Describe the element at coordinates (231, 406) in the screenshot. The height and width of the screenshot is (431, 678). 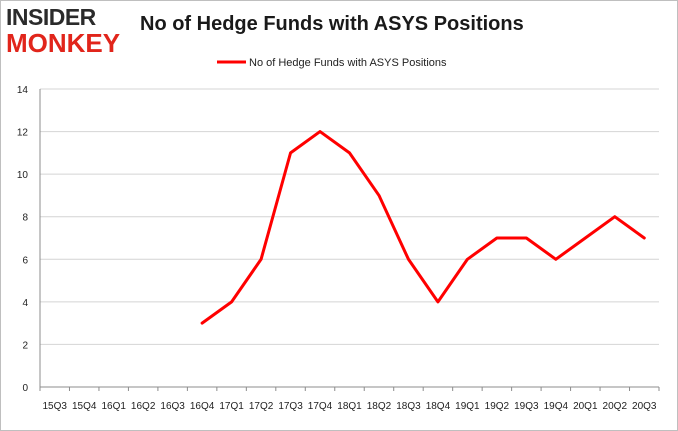
I see `x-tick-label: 17Q1` at that location.